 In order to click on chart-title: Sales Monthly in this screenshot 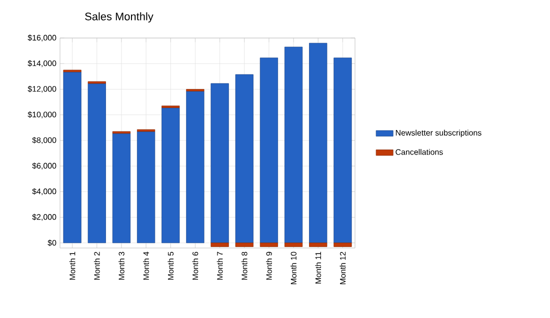, I will do `click(119, 17)`.